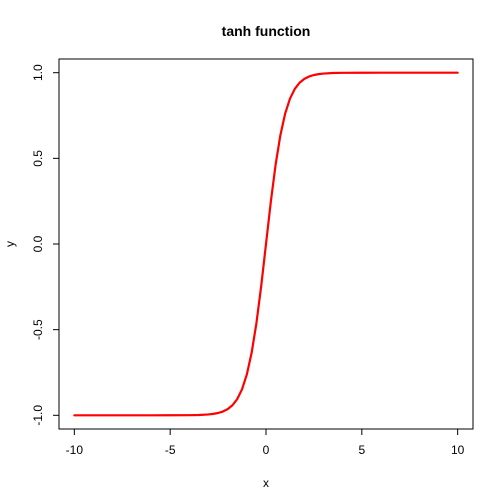 This screenshot has height=504, width=504. I want to click on y-tick-label: 0.5, so click(38, 158).